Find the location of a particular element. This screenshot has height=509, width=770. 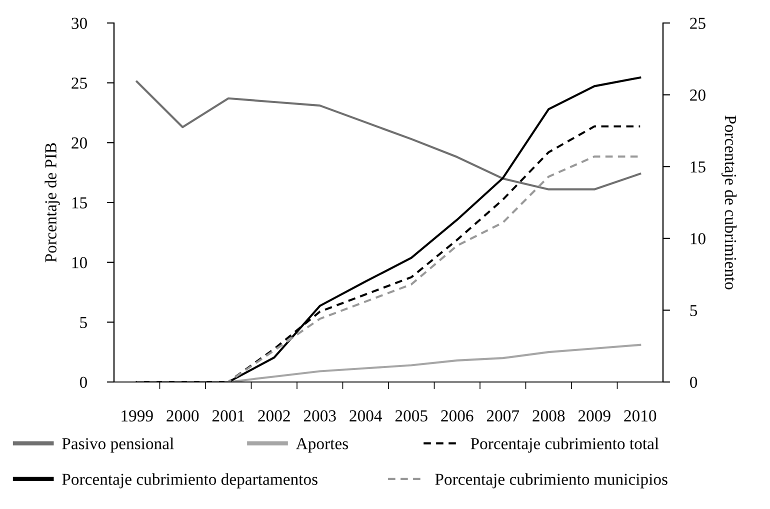

x-tick-label: 2006 is located at coordinates (457, 416).